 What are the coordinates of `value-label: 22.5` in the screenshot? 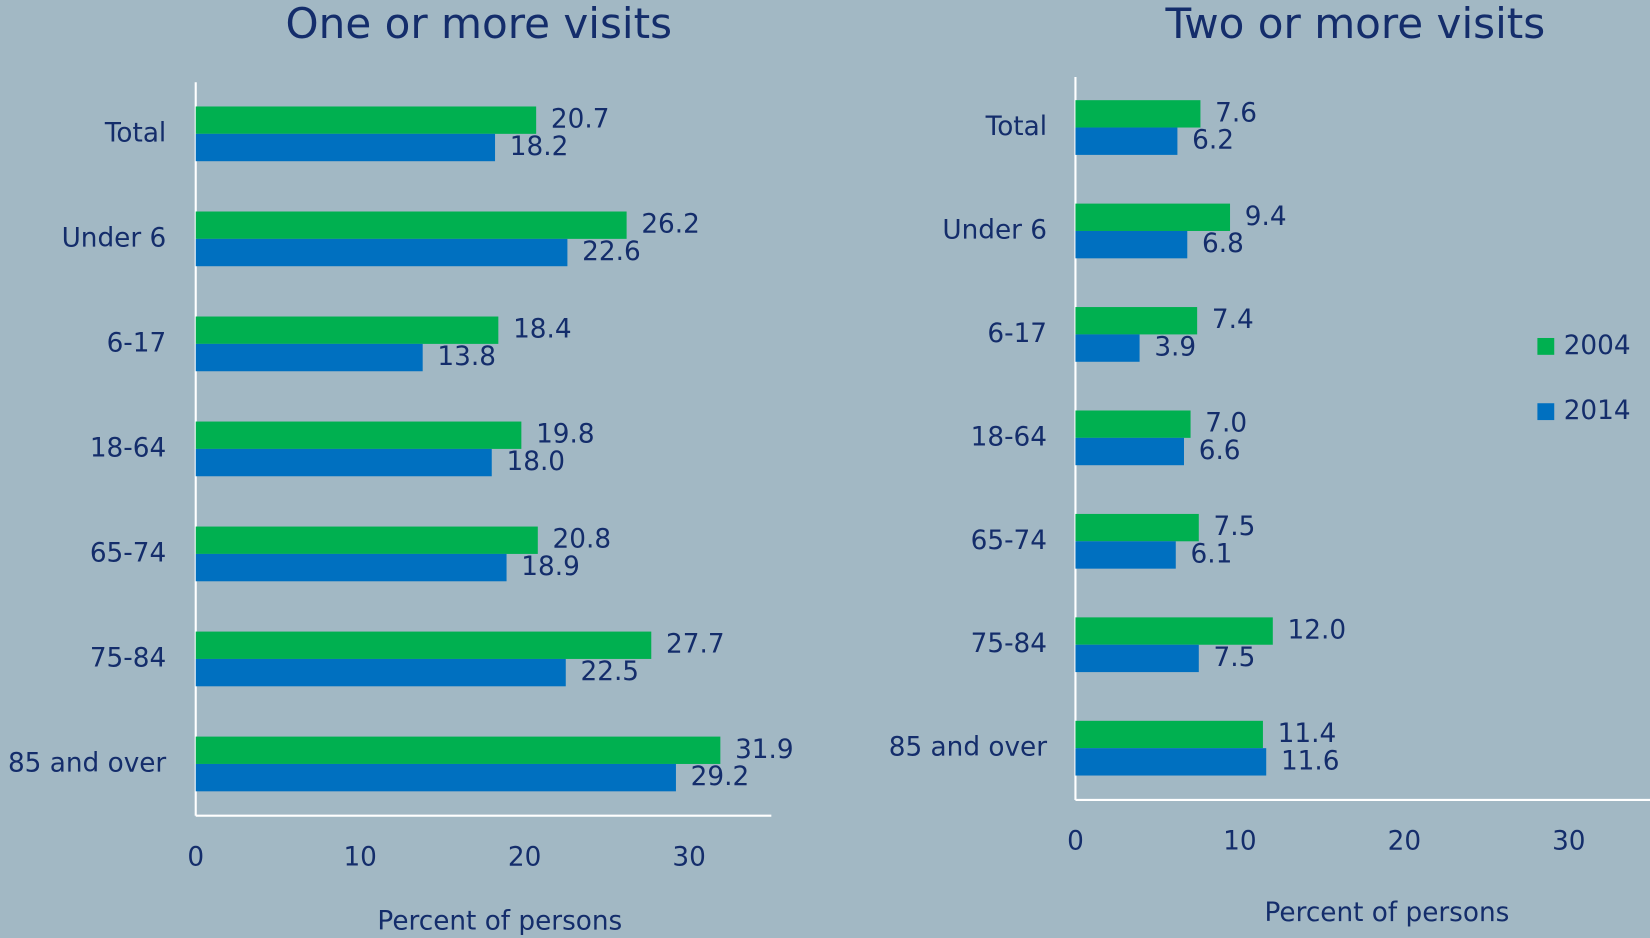 It's located at (609, 672).